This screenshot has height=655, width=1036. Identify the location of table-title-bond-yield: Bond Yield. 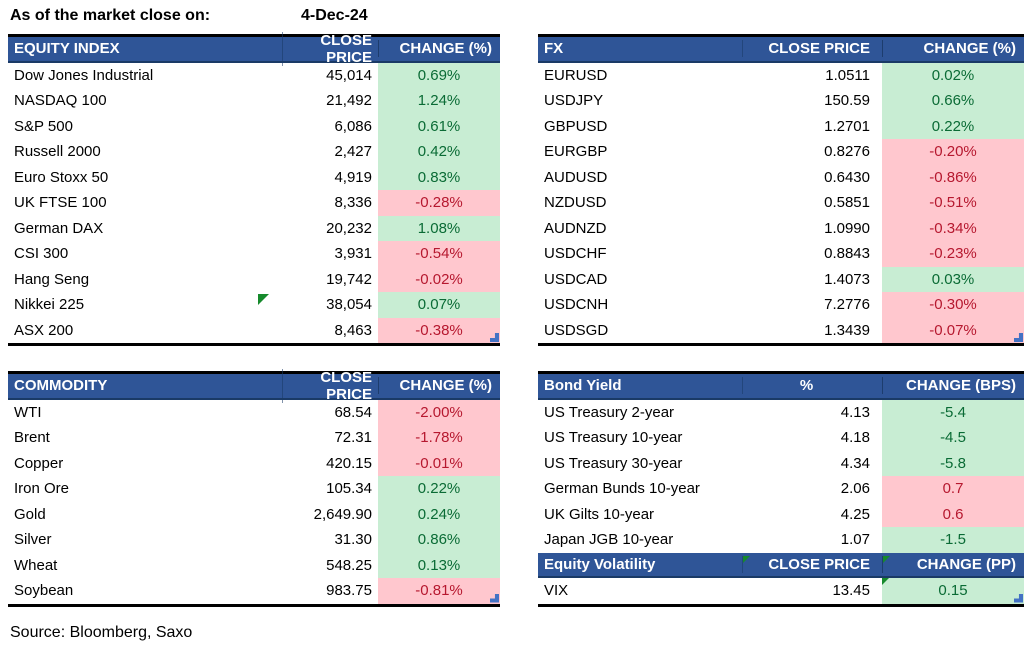
(583, 386).